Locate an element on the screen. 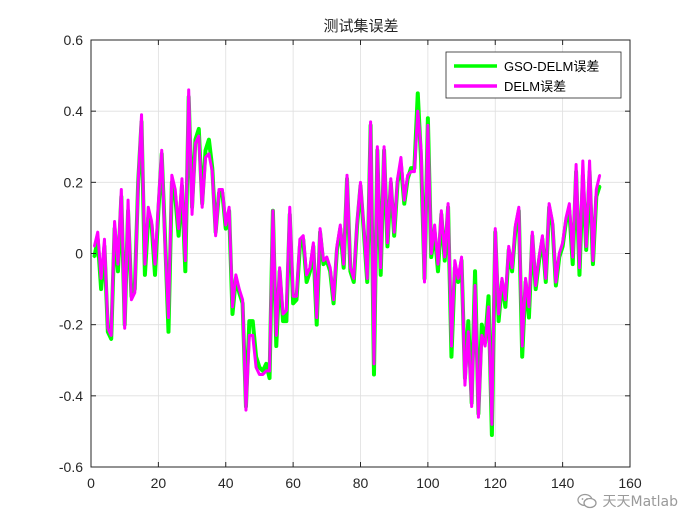  wechat-icon is located at coordinates (587, 501).